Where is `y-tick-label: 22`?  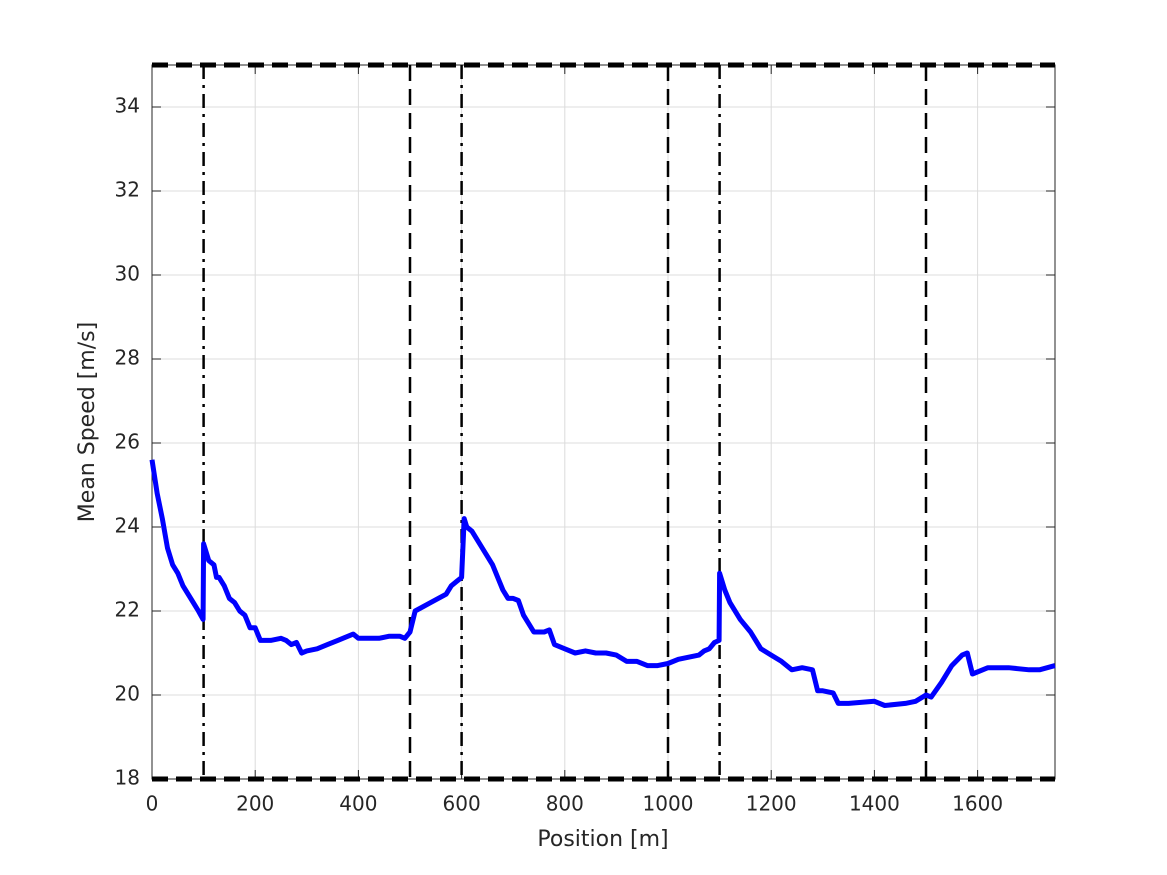 y-tick-label: 22 is located at coordinates (127, 610).